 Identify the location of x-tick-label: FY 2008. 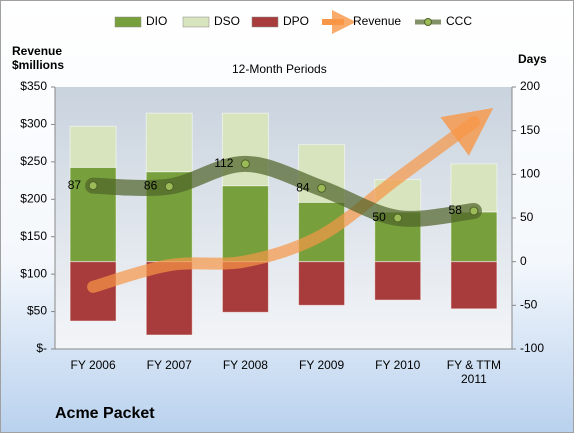
(245, 365).